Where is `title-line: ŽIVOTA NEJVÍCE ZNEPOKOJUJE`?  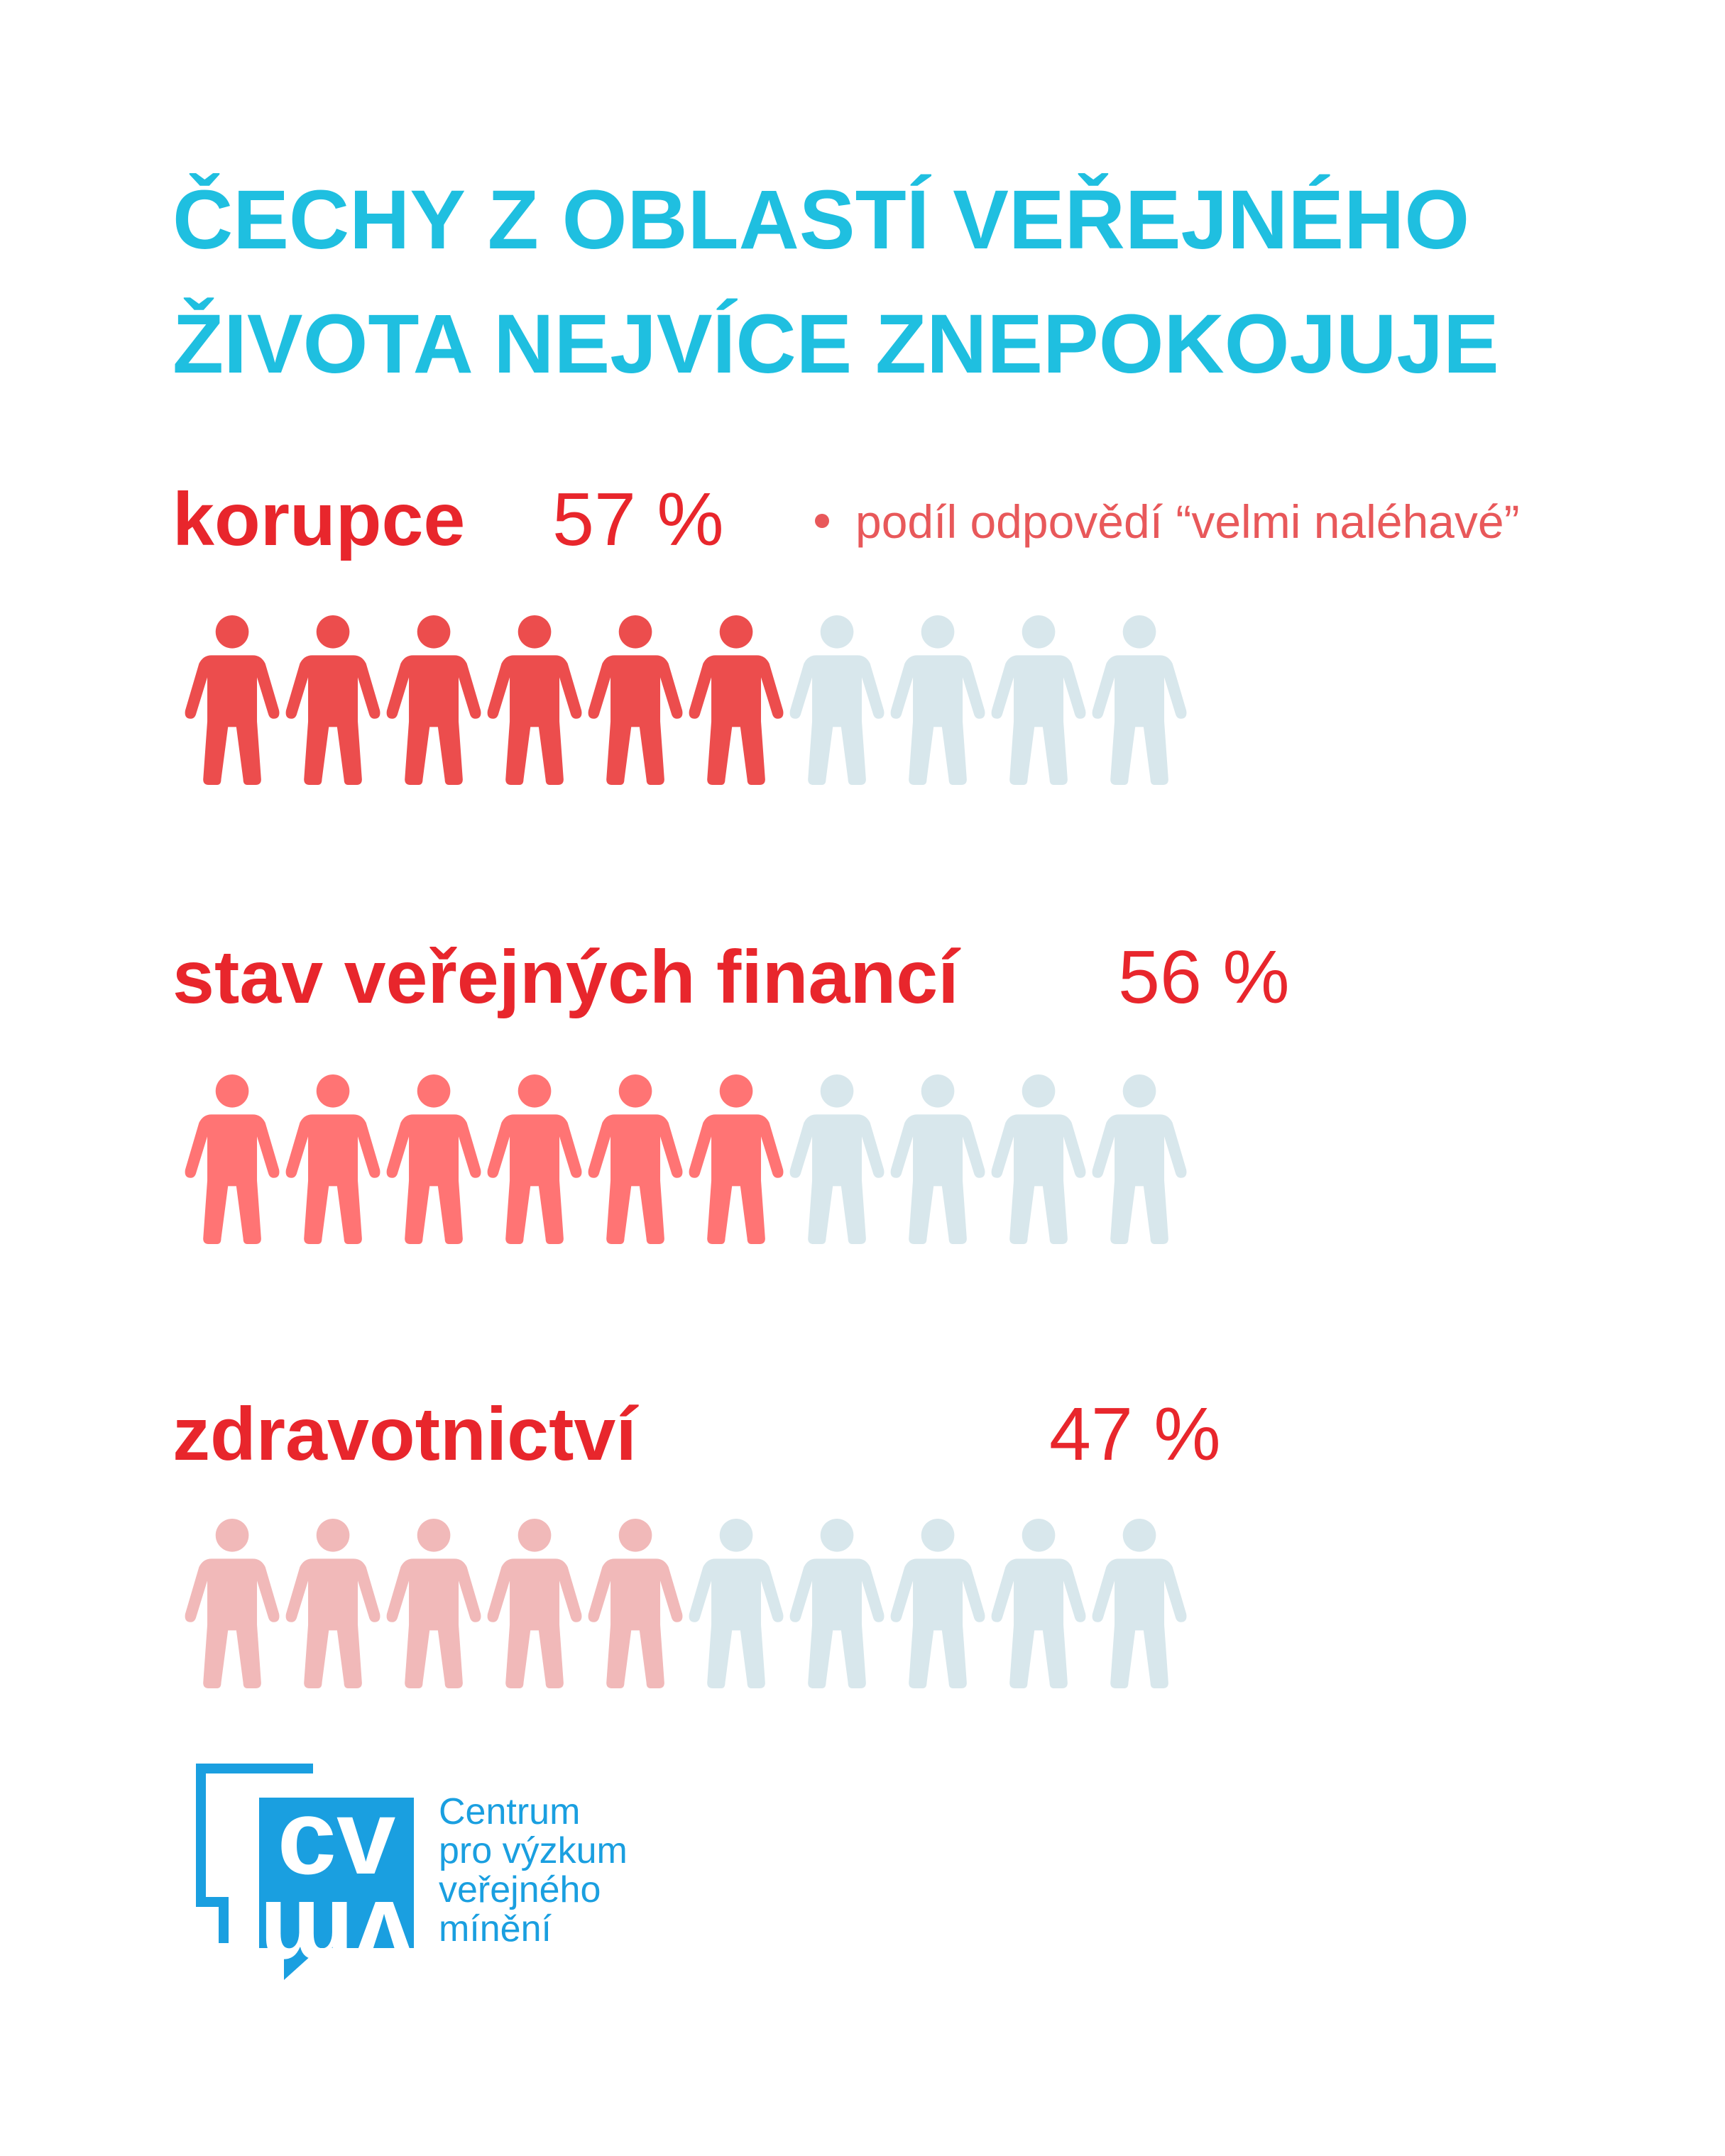 title-line: ŽIVOTA NEJVÍCE ZNEPOKOJUJE is located at coordinates (835, 344).